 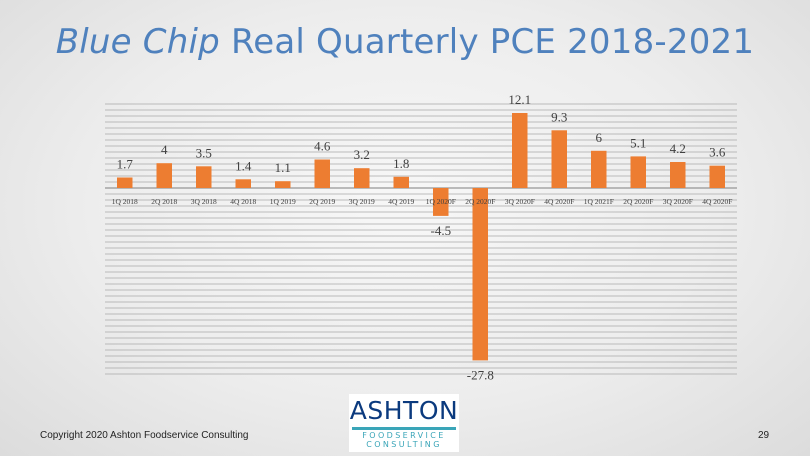 What do you see at coordinates (125, 201) in the screenshot?
I see `category-label-0: 1Q 2018` at bounding box center [125, 201].